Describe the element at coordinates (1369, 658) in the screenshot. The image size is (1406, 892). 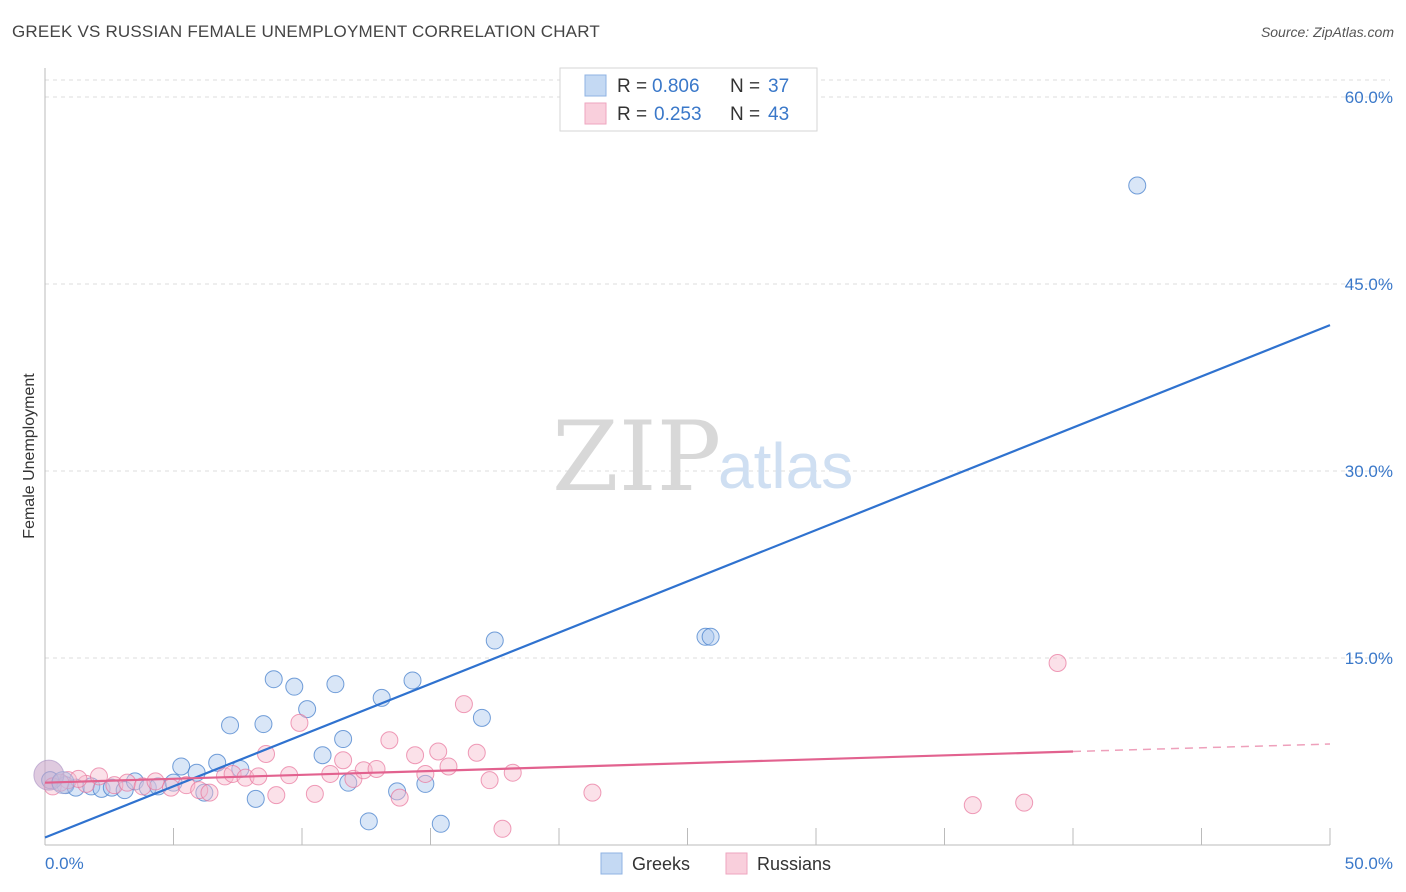
I see `y-tick-label: 15.0%` at that location.